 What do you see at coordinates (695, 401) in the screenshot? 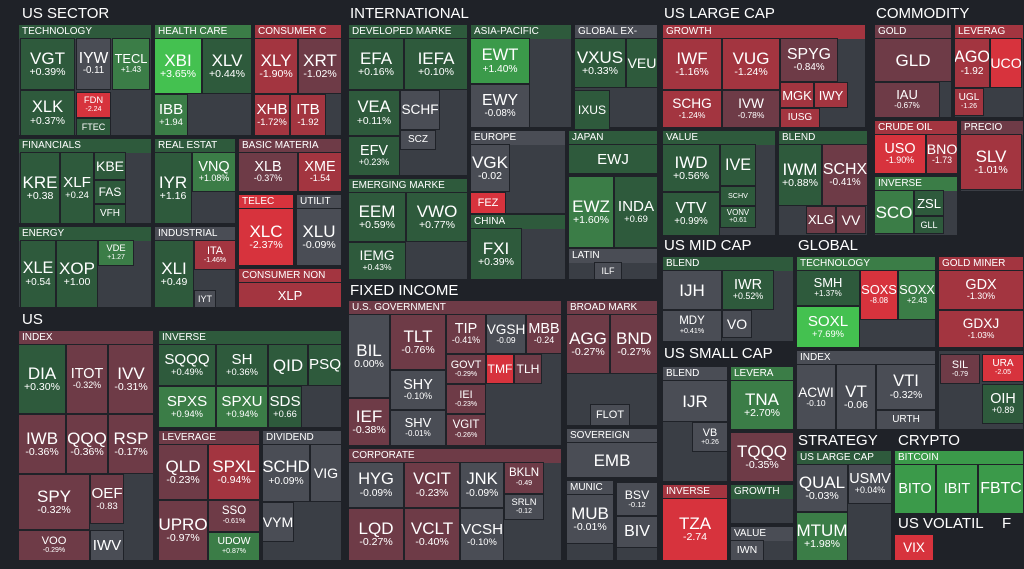
I see `tile: IJR` at bounding box center [695, 401].